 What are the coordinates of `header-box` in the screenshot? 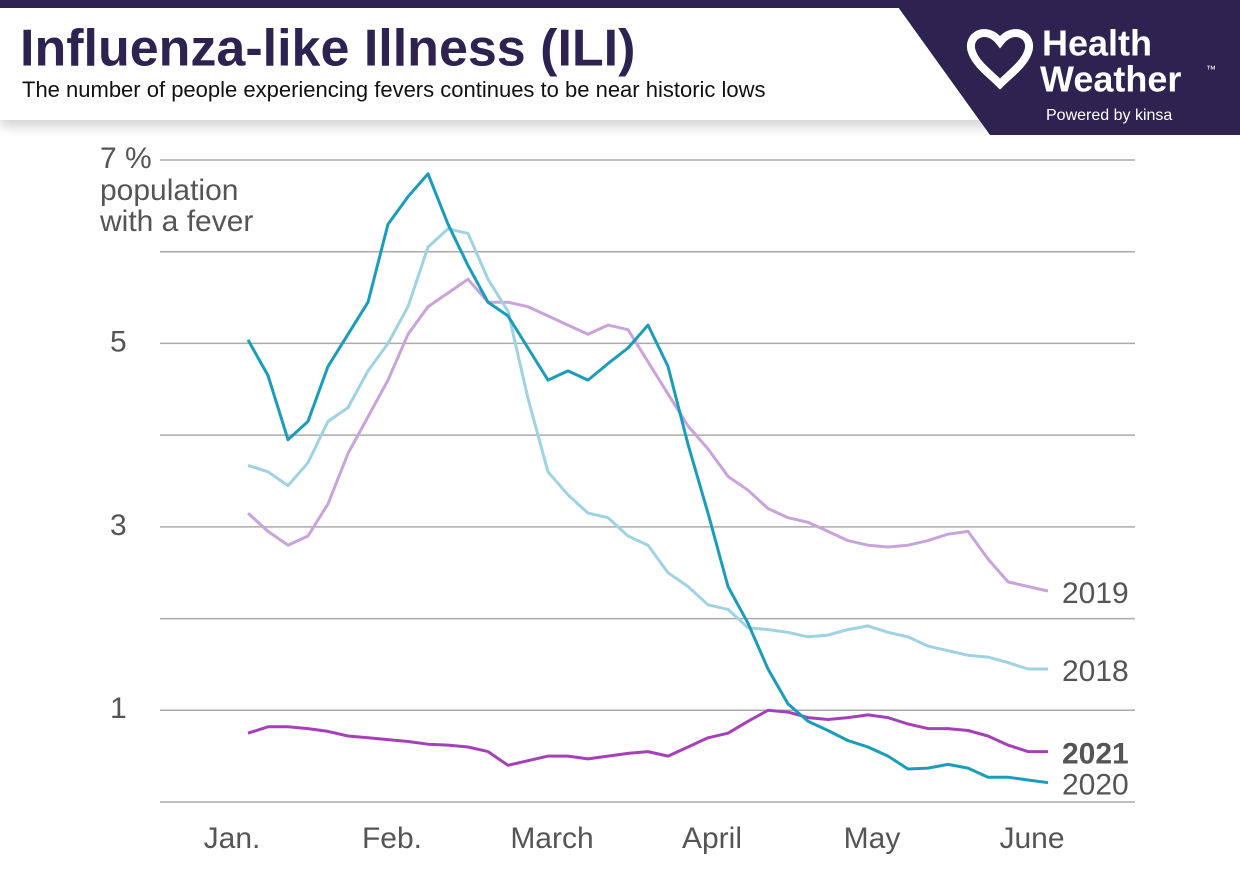 It's located at (500, 64).